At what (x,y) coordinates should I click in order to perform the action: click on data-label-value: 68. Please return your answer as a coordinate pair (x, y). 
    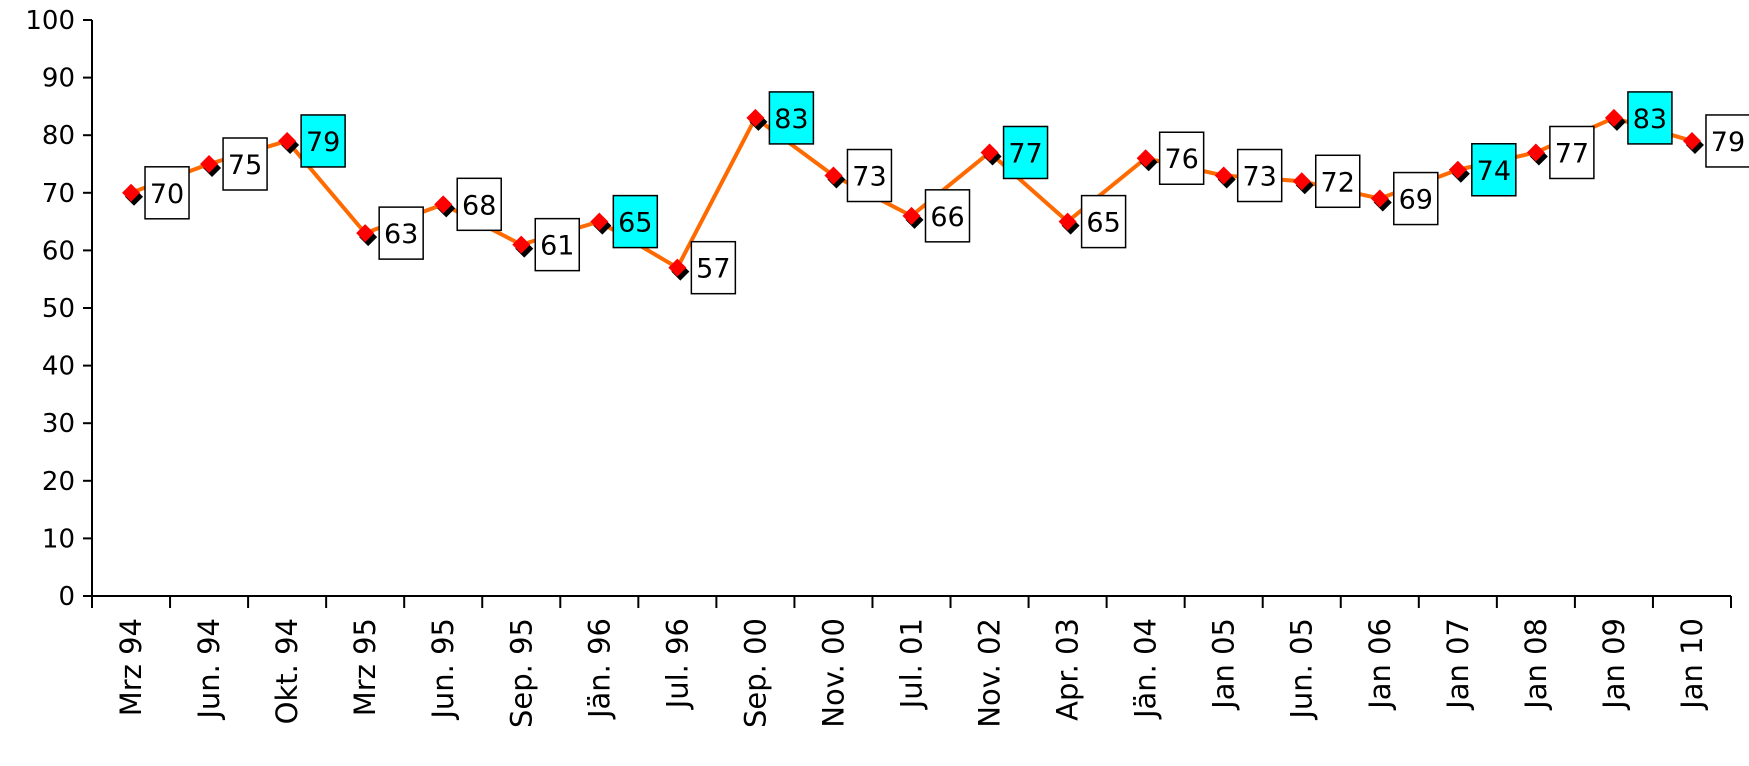
    Looking at the image, I should click on (479, 205).